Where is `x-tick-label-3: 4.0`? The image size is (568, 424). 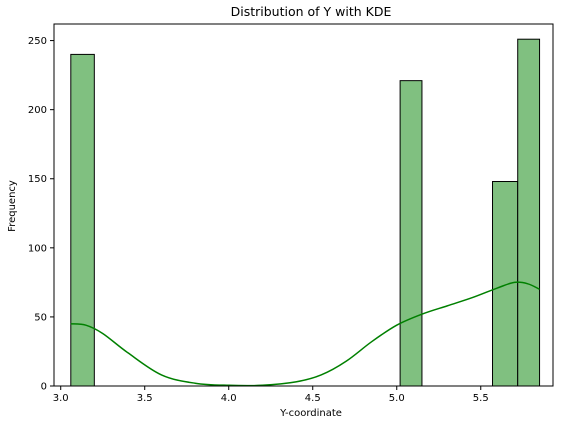 x-tick-label-3: 4.0 is located at coordinates (229, 398).